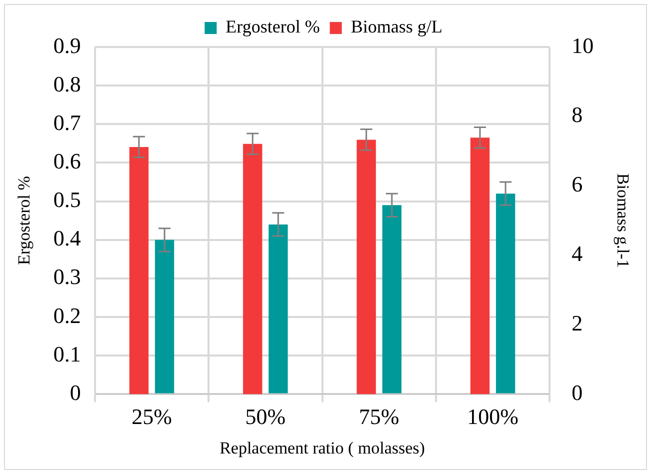 This screenshot has height=474, width=651. Describe the element at coordinates (396, 26) in the screenshot. I see `legend-label: Biomass g/L` at that location.